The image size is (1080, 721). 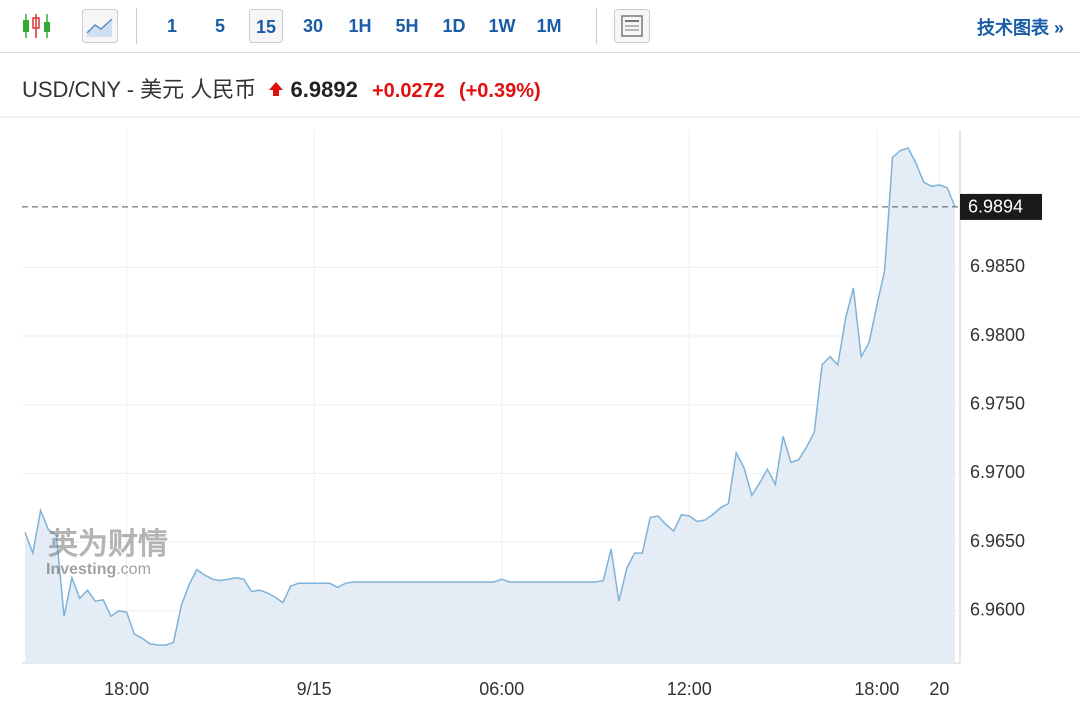 I want to click on last-price-tag, so click(x=1001, y=206).